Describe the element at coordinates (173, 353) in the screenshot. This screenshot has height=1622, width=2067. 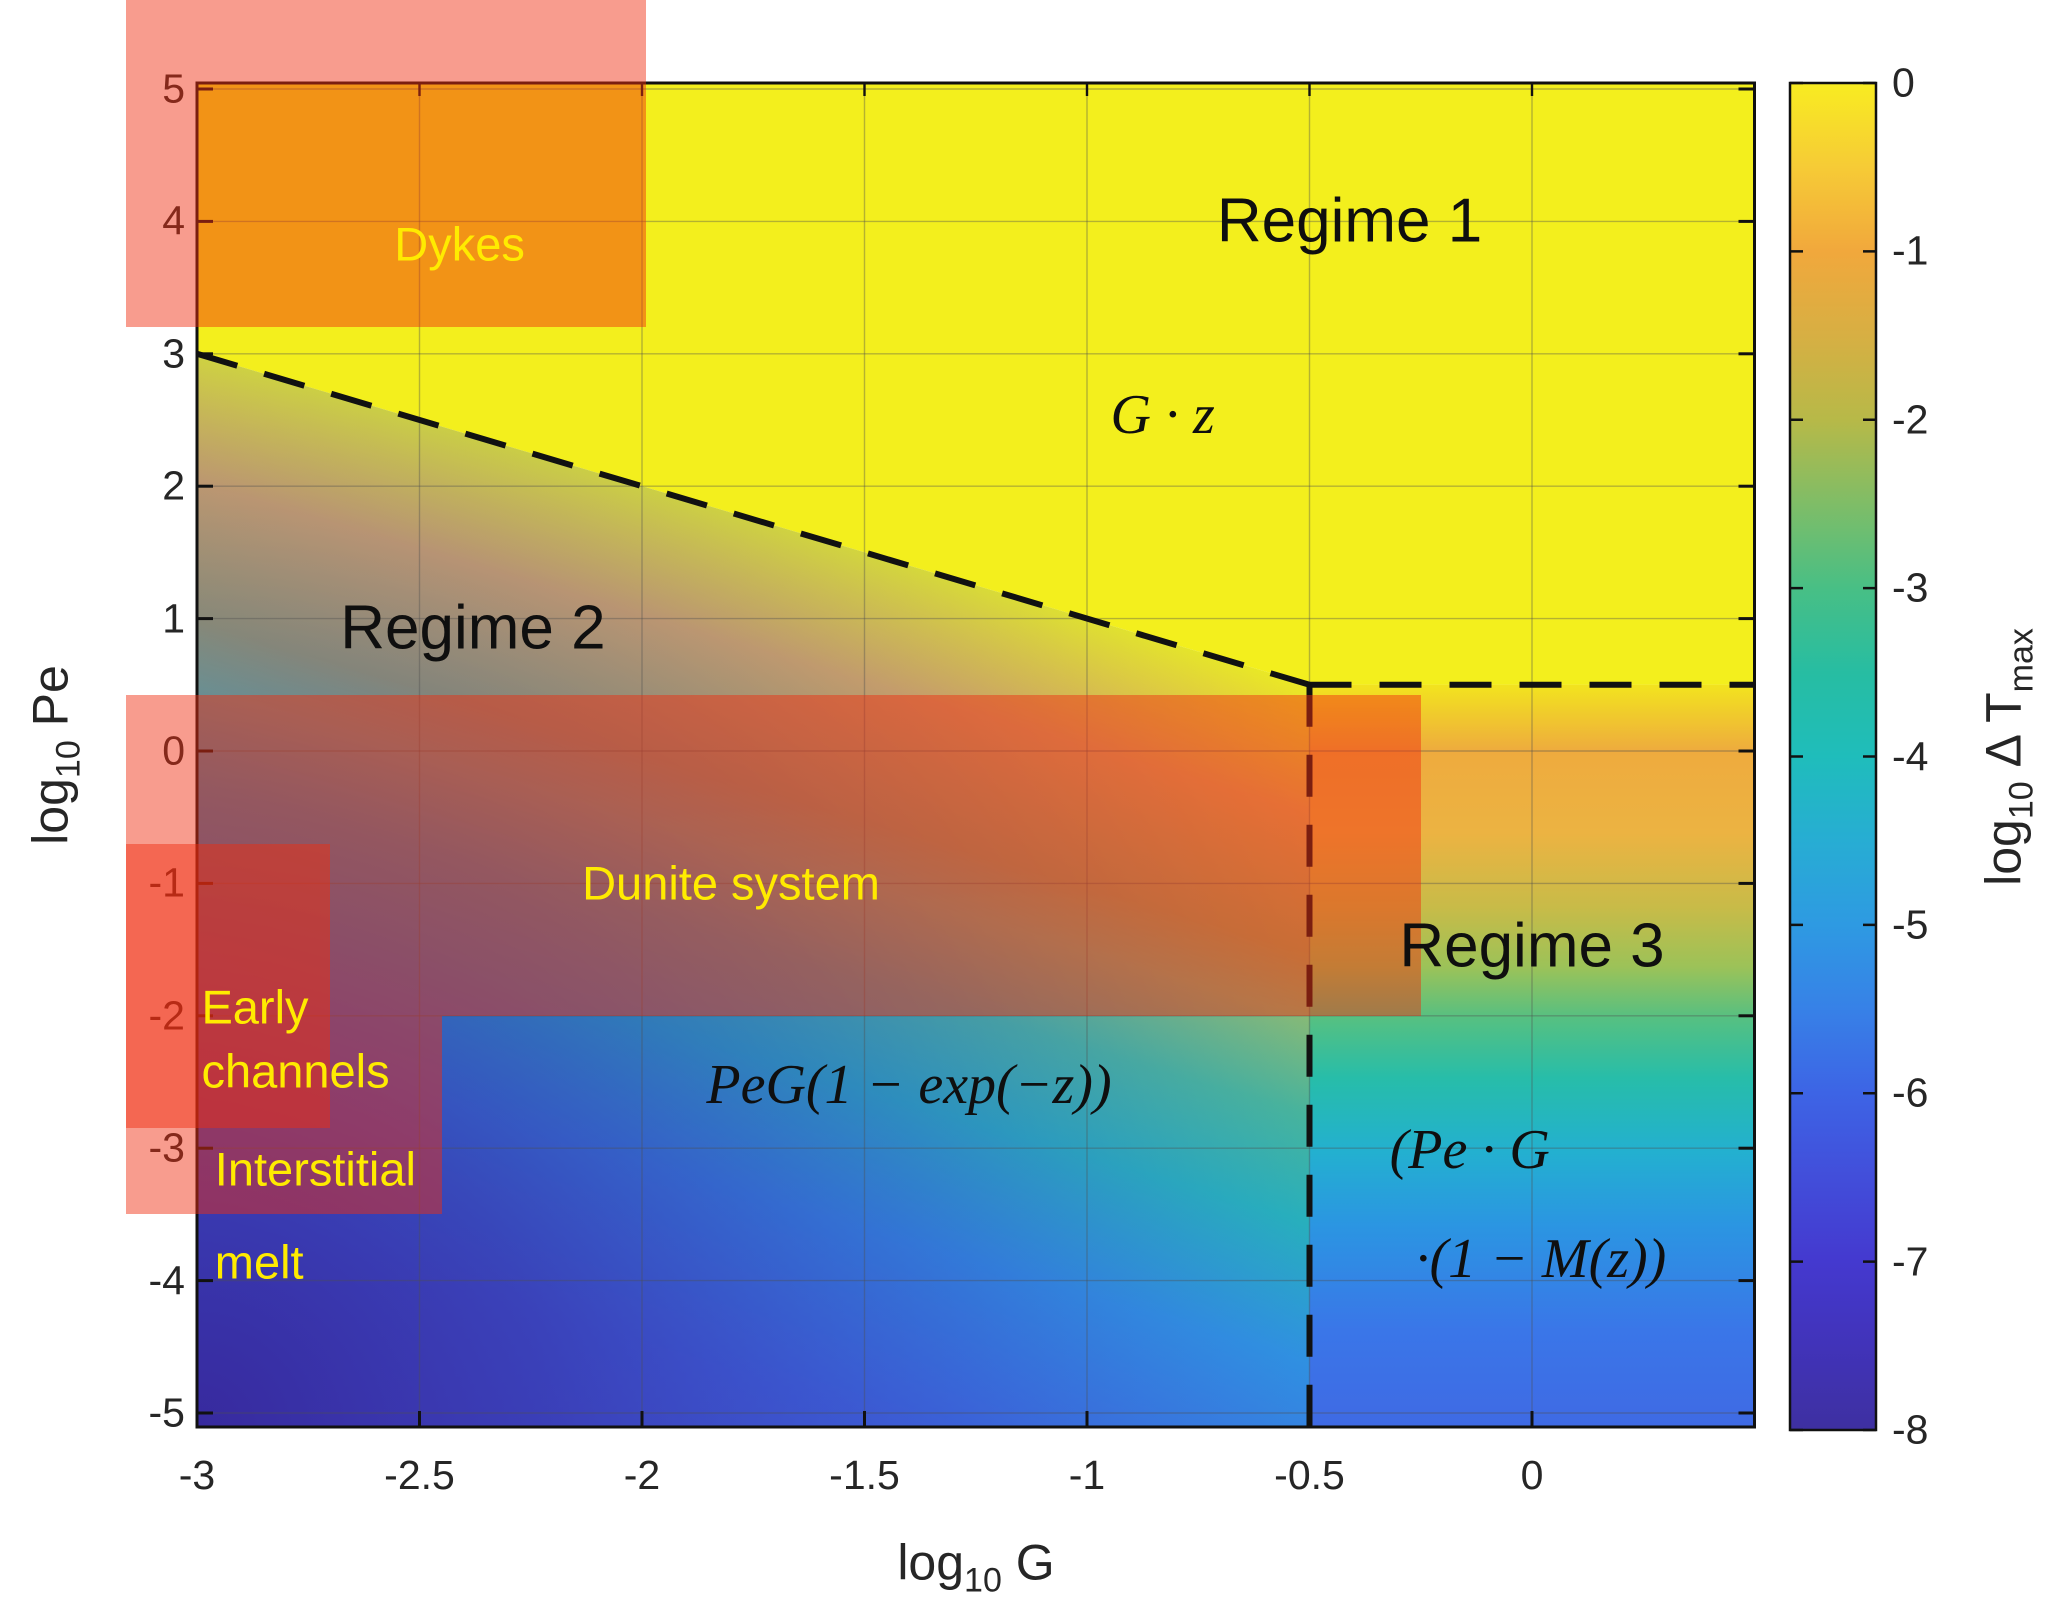
I see `y-tick-label: 3` at that location.